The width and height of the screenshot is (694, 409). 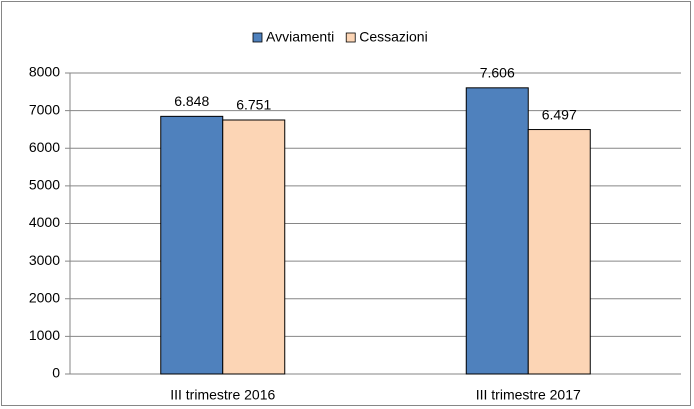 What do you see at coordinates (559, 114) in the screenshot?
I see `value-label: 6.497` at bounding box center [559, 114].